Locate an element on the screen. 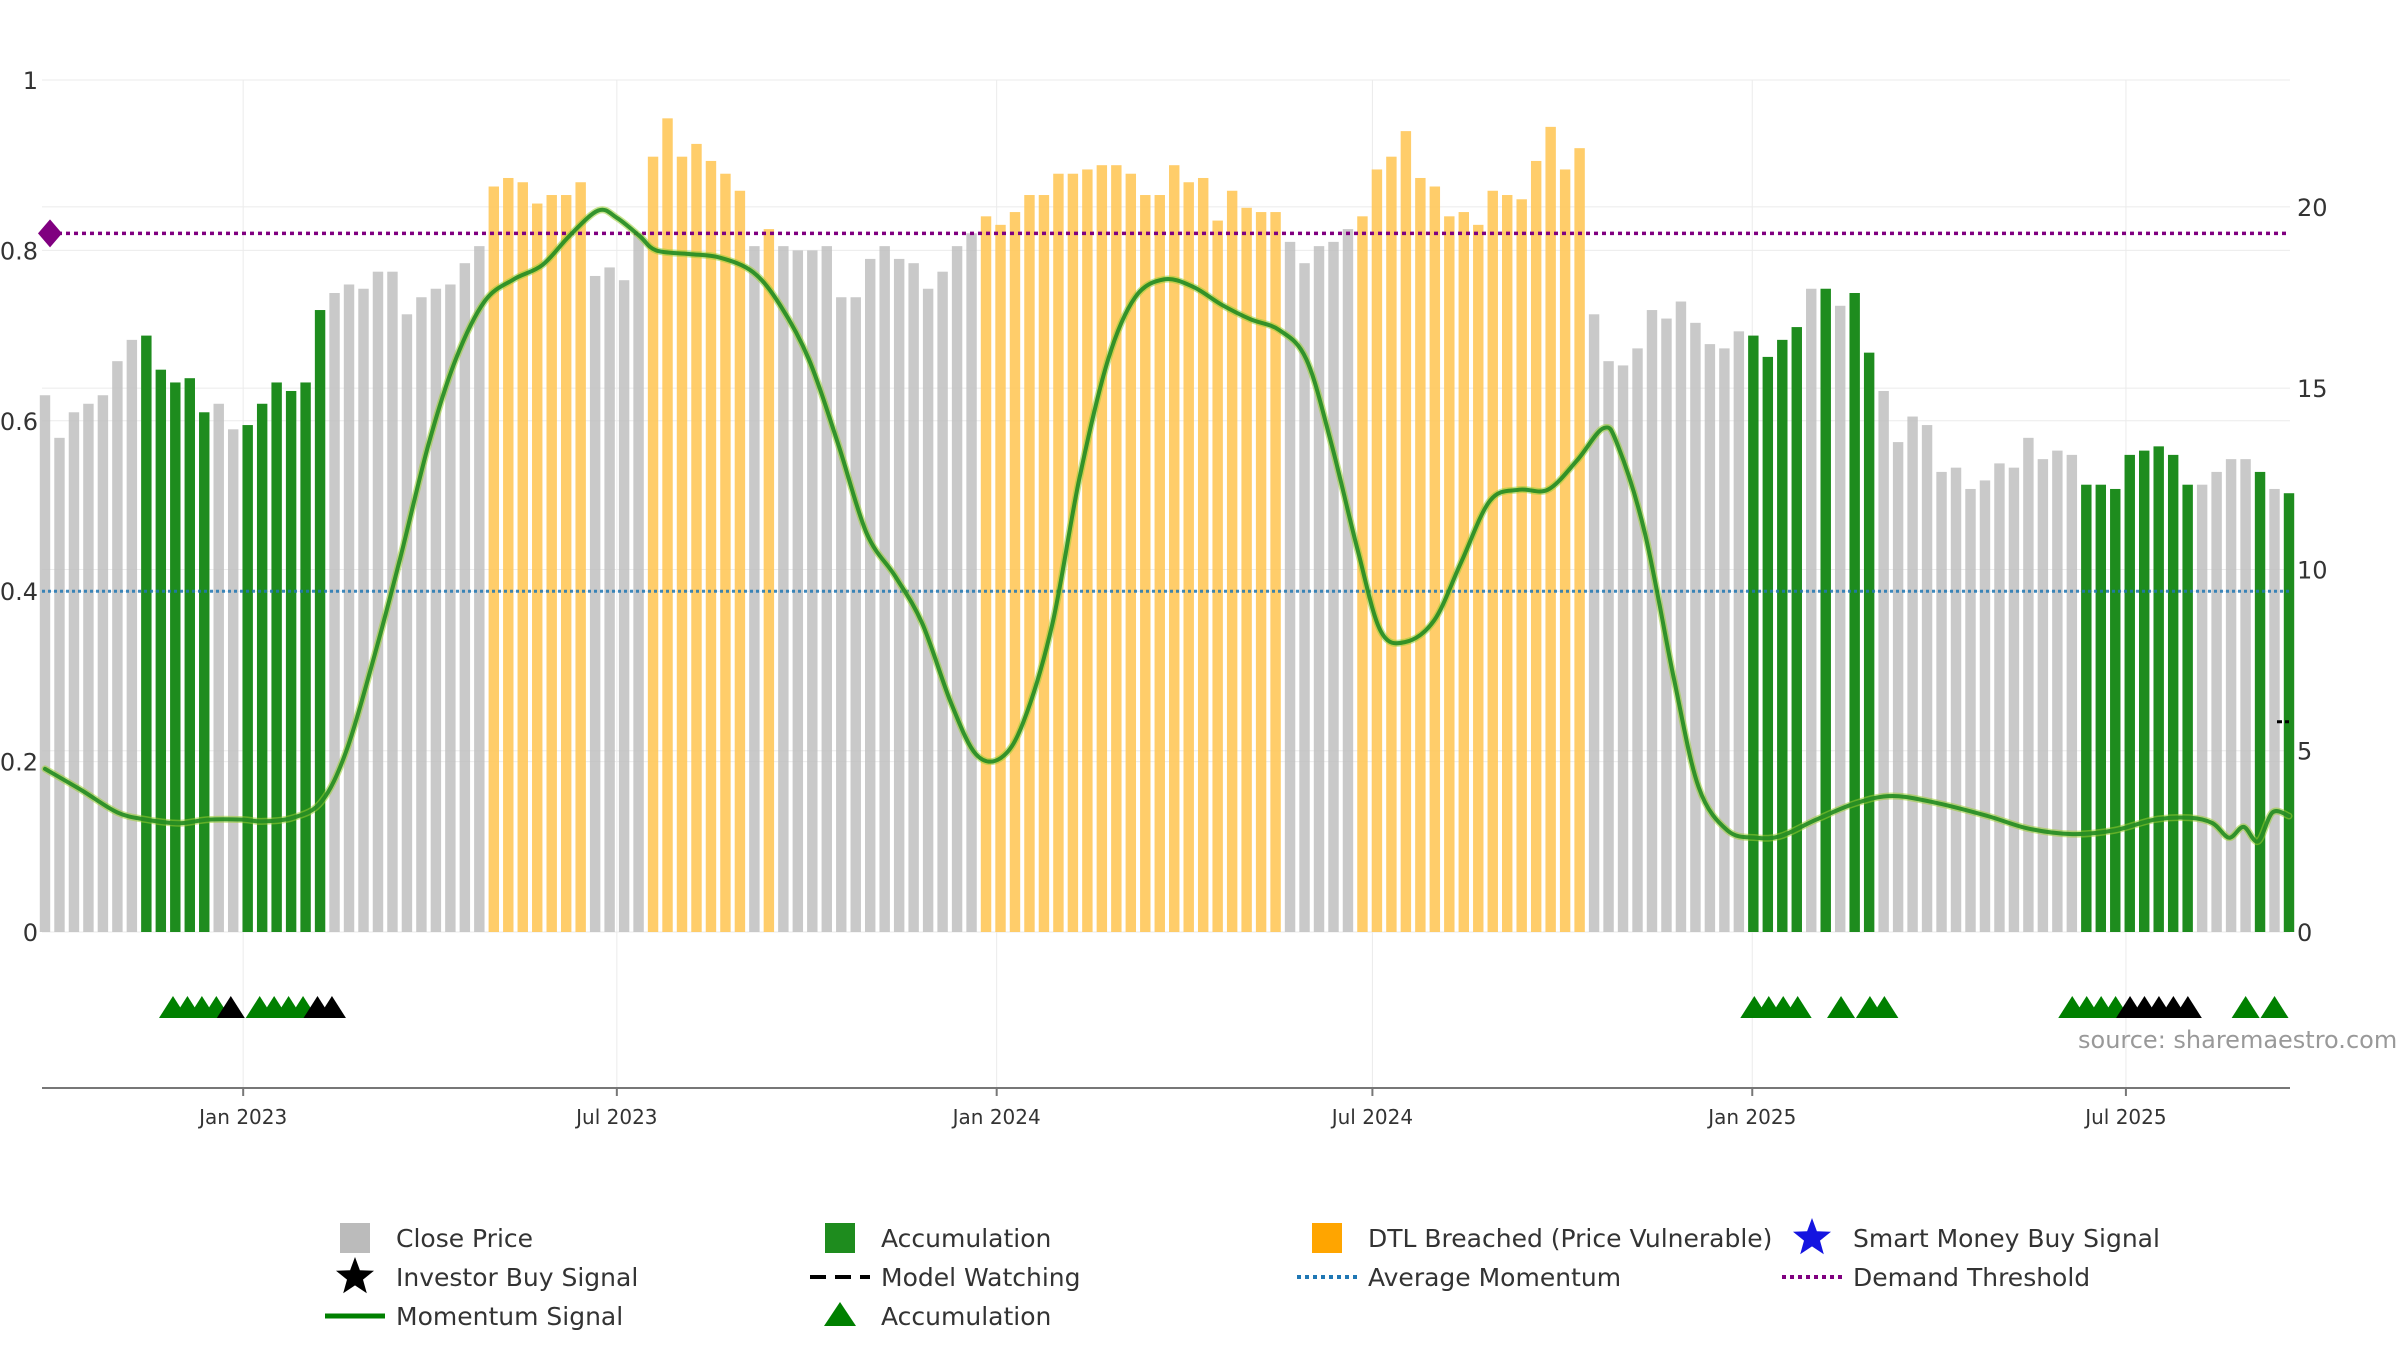 This screenshot has height=1350, width=2400. right-axis-tick-label: 5 is located at coordinates (2304, 752).